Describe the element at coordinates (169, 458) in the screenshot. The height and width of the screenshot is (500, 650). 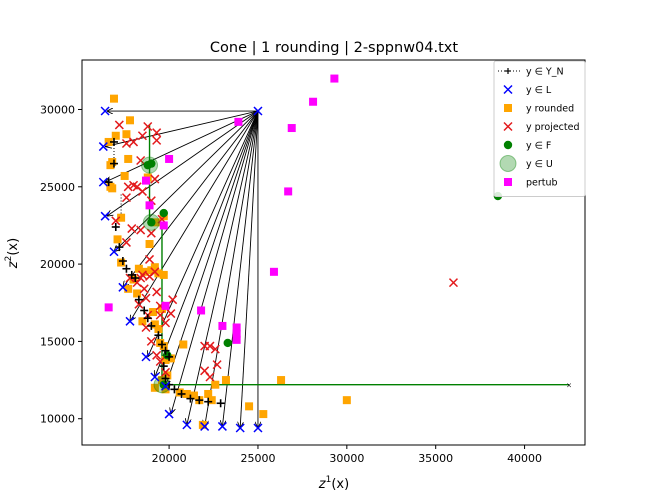
I see `x-tick-label: 20000` at that location.